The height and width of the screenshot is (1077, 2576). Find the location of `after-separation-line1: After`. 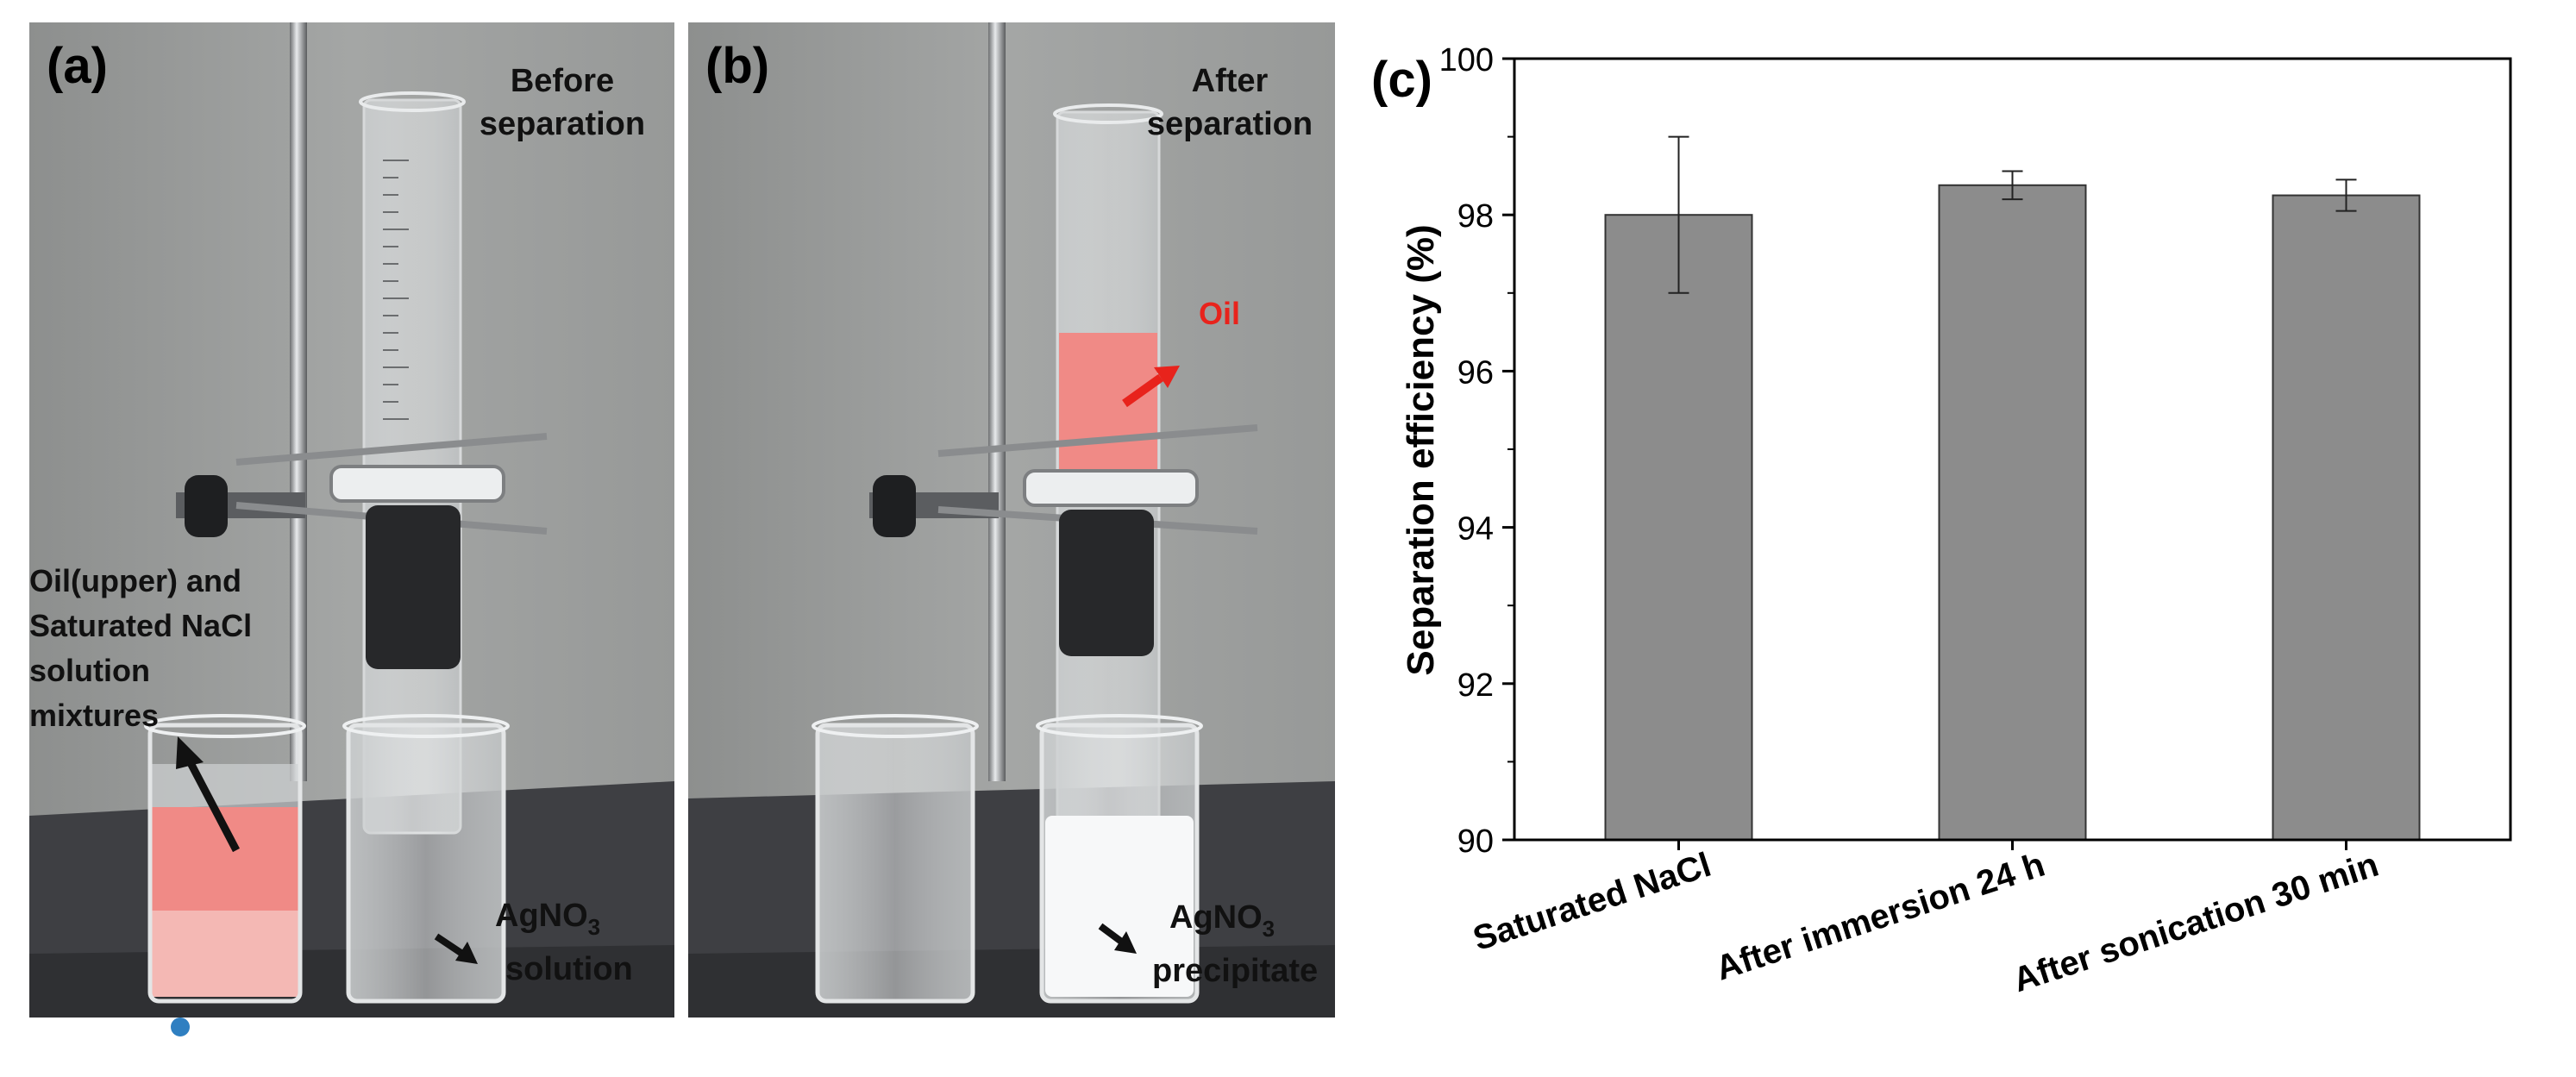

after-separation-line1: After is located at coordinates (1230, 81).